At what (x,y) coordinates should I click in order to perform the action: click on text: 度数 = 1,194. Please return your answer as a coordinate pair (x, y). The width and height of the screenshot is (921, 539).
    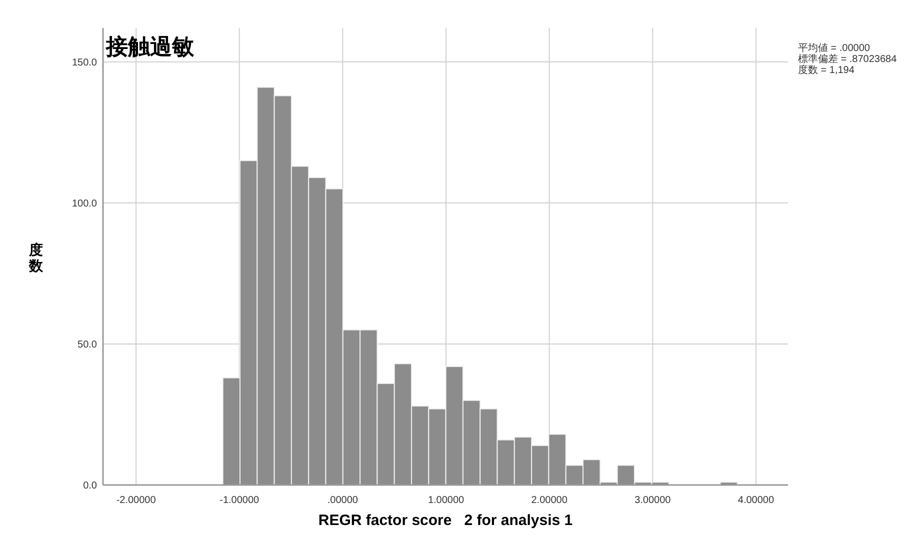
    Looking at the image, I should click on (826, 70).